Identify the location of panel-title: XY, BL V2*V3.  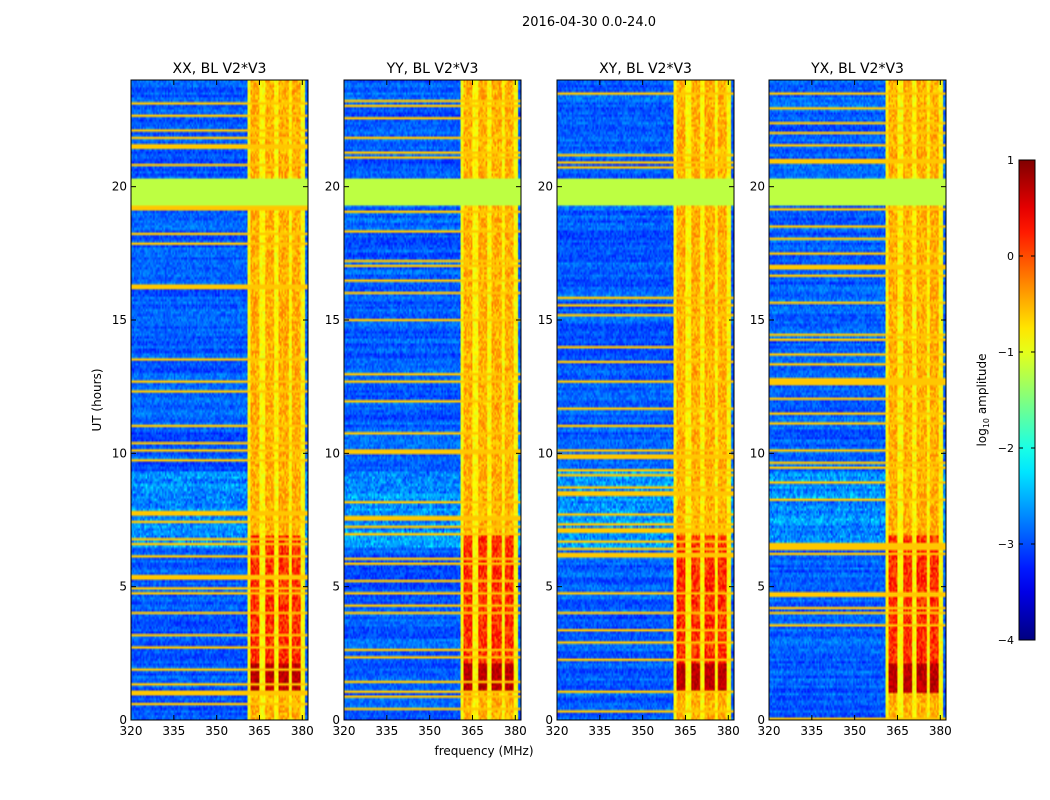
(645, 69).